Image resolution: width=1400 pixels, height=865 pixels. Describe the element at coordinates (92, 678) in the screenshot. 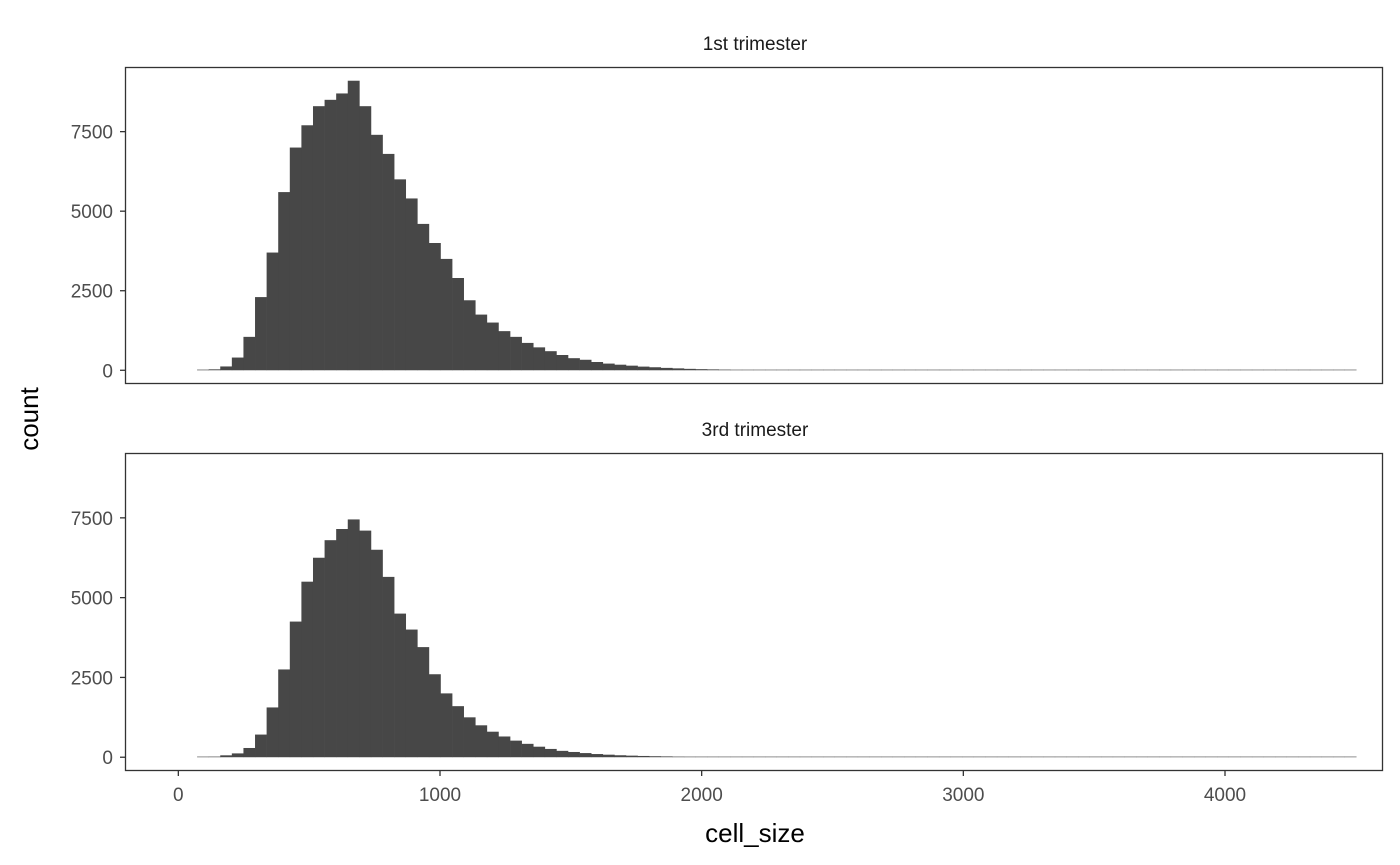

I see `y-tick-label: 2500` at that location.